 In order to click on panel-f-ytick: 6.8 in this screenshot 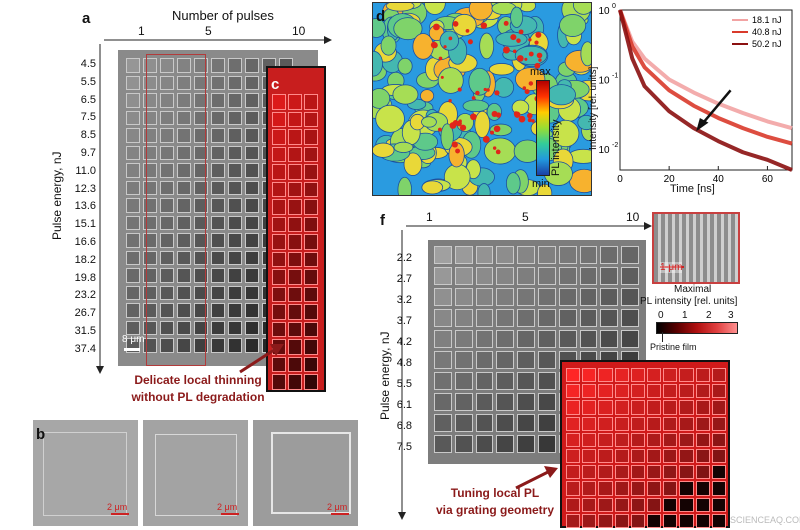, I will do `click(404, 426)`.